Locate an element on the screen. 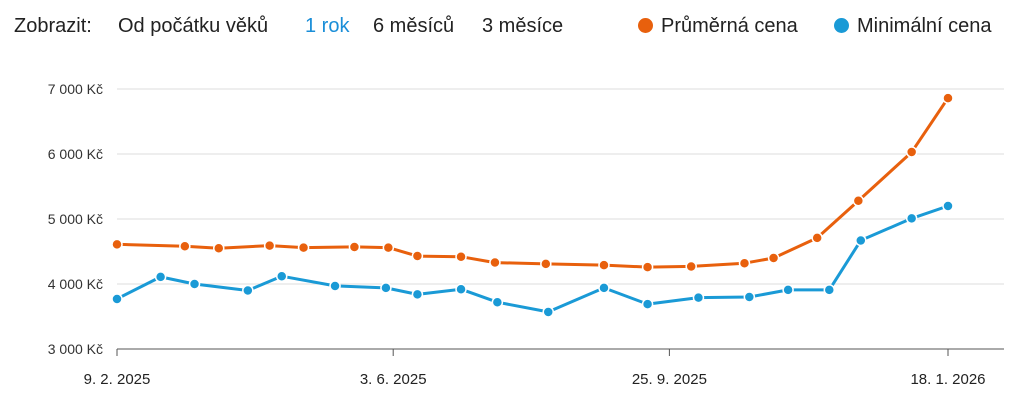 The image size is (1020, 420). range-6-months: 6 měsíců is located at coordinates (414, 26).